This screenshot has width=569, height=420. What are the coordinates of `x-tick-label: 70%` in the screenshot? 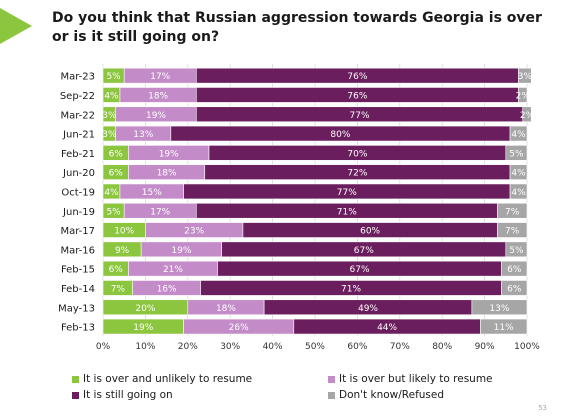 It's located at (400, 347).